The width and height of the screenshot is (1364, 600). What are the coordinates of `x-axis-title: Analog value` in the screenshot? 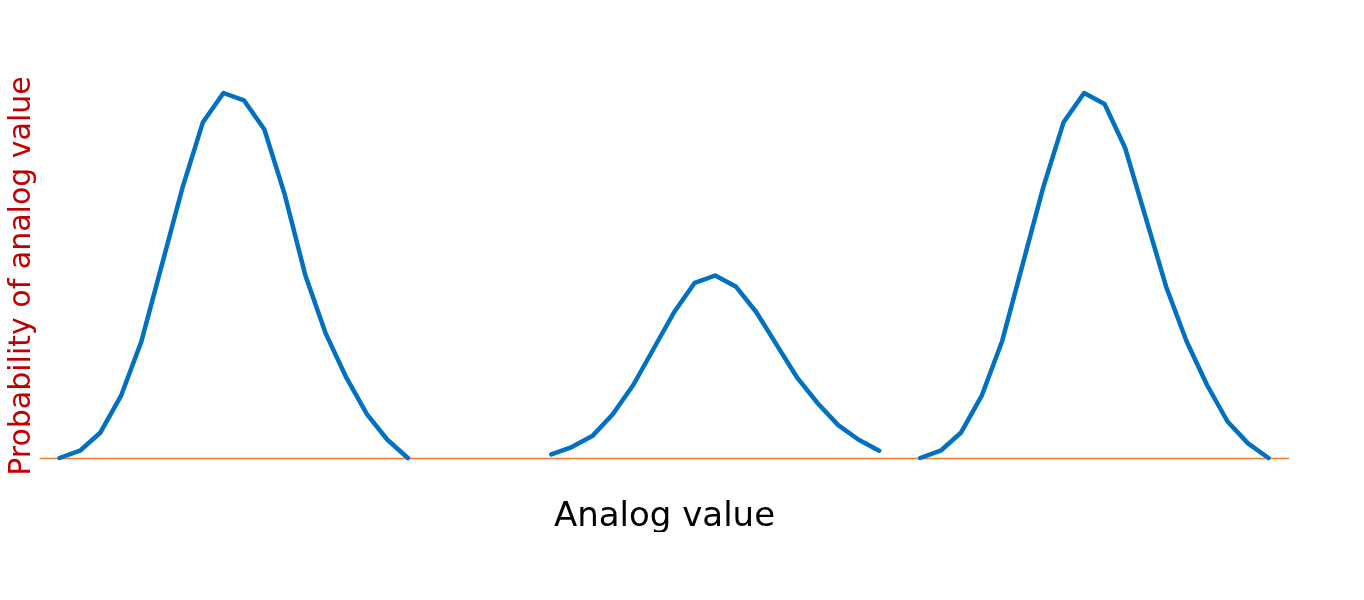 It's located at (664, 513).